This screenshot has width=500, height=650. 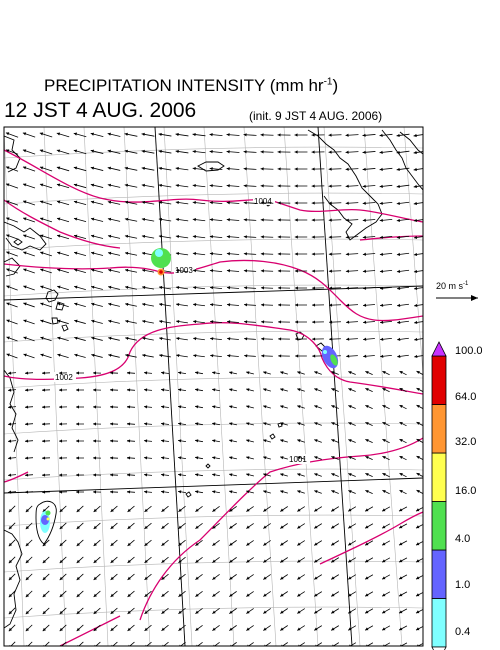 What do you see at coordinates (391, 238) in the screenshot?
I see `isobar-1003-b` at bounding box center [391, 238].